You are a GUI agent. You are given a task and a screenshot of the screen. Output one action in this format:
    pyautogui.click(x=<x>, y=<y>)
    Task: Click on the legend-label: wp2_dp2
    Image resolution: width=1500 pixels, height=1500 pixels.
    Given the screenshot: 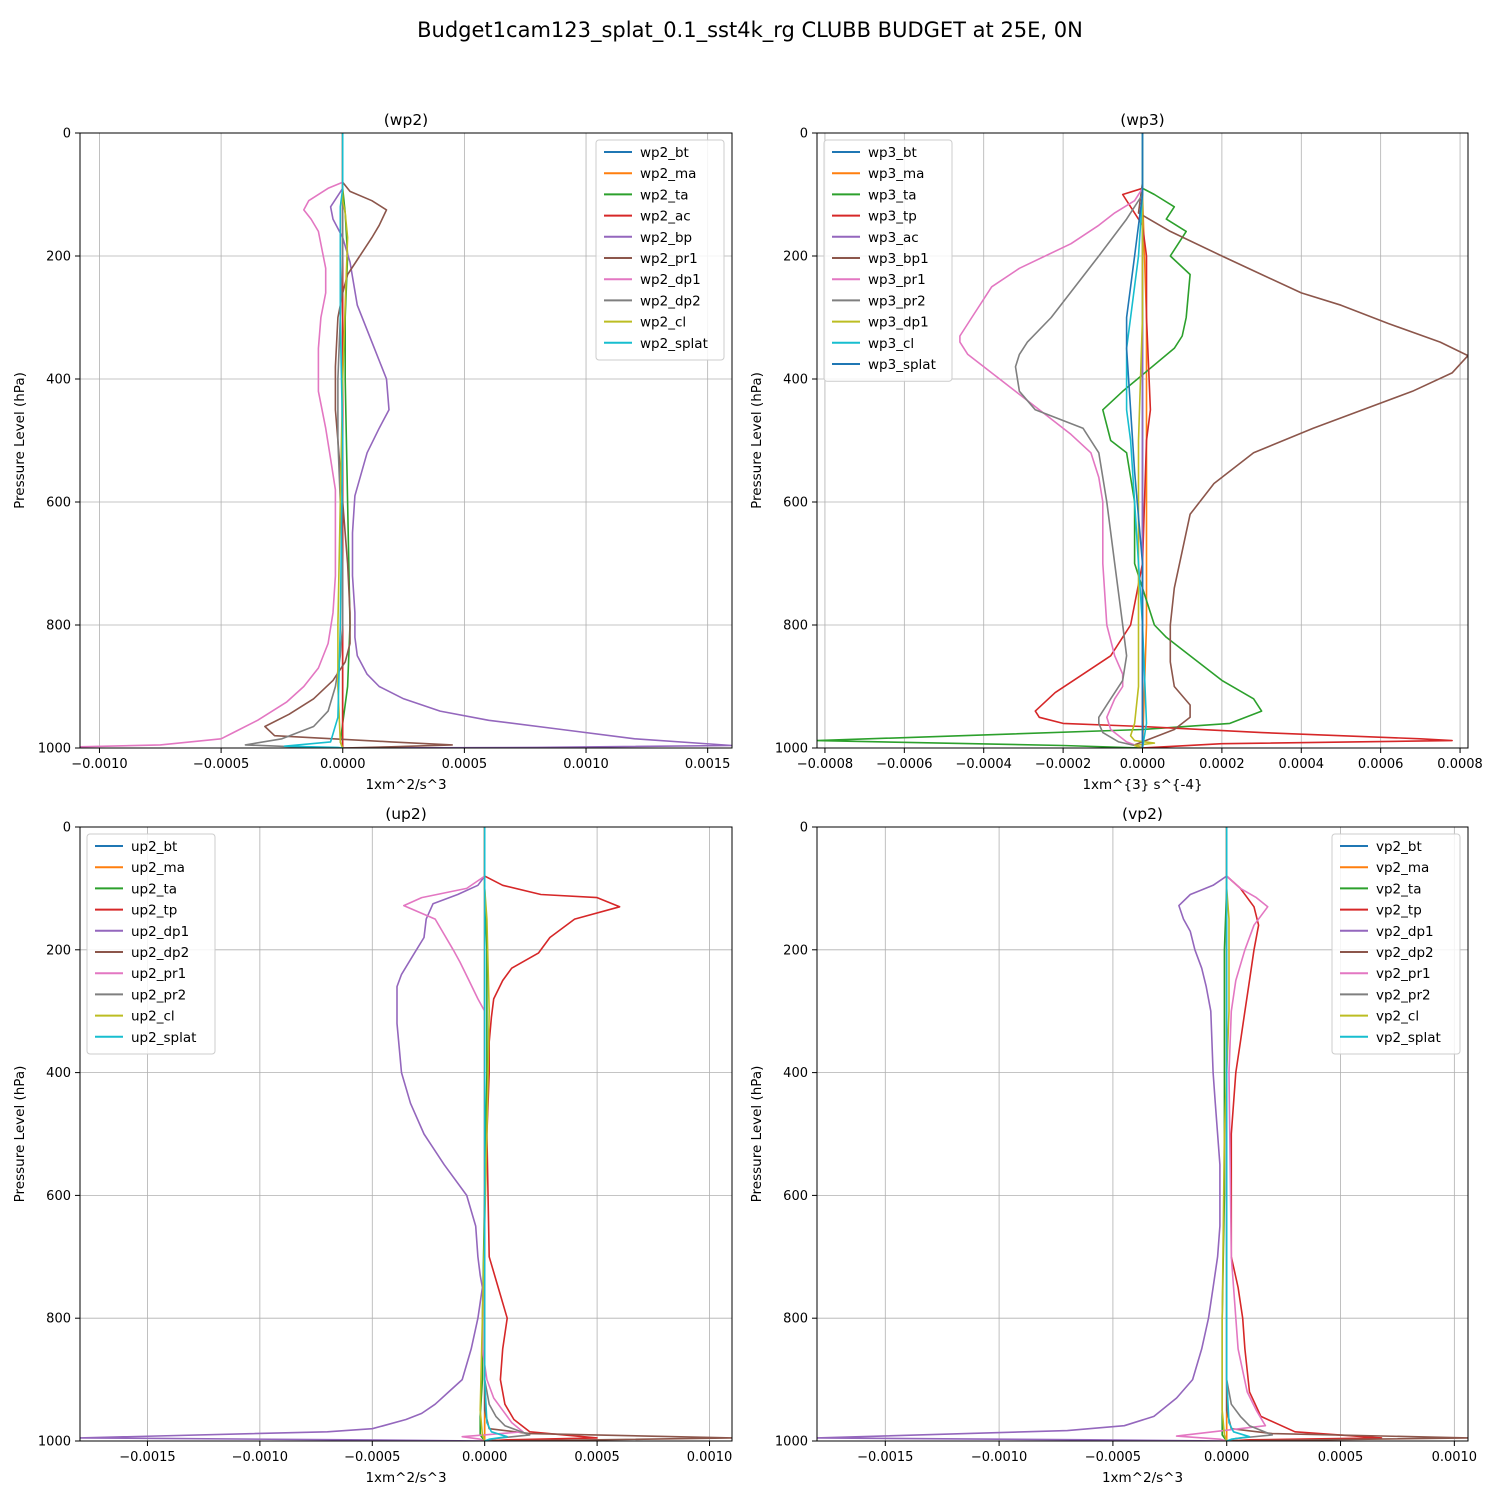 What is the action you would take?
    pyautogui.click(x=670, y=301)
    